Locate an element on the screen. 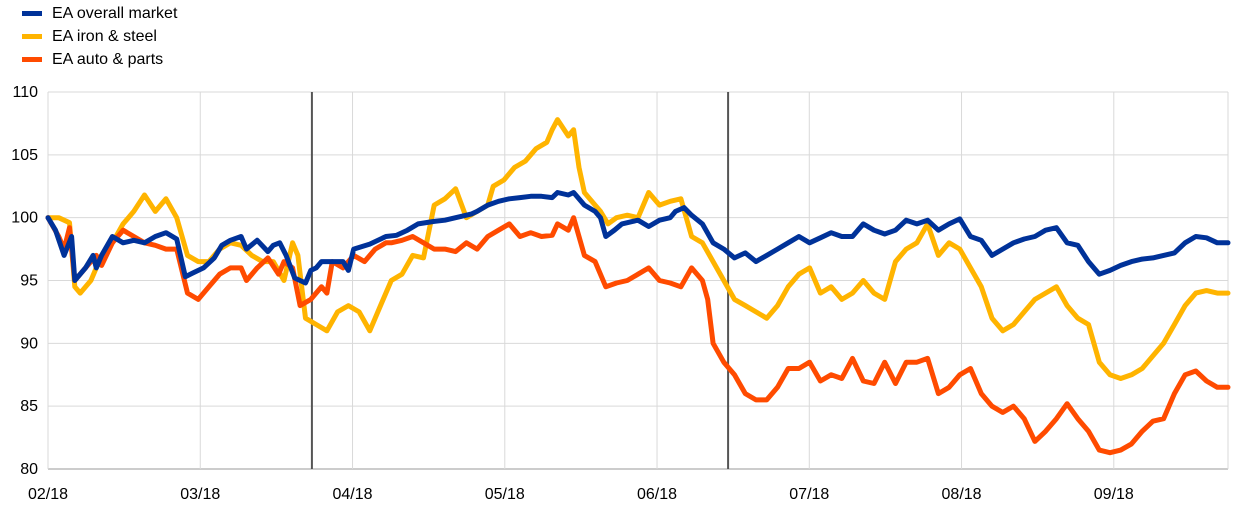 The image size is (1240, 506). y-tick-label: 105 is located at coordinates (24, 155).